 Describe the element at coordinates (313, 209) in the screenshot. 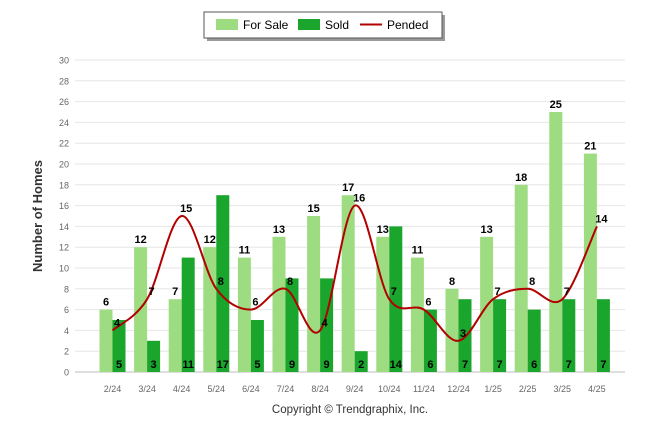

I see `for-sale-data-label: 15` at that location.